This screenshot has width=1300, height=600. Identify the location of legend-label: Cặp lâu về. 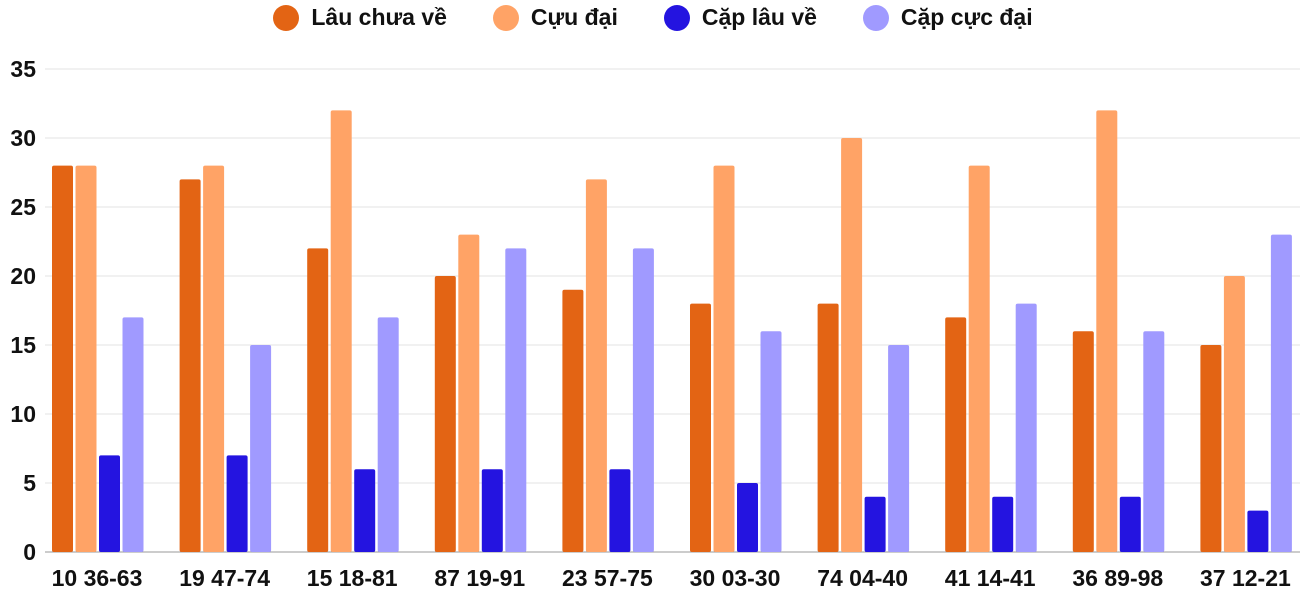
(759, 17).